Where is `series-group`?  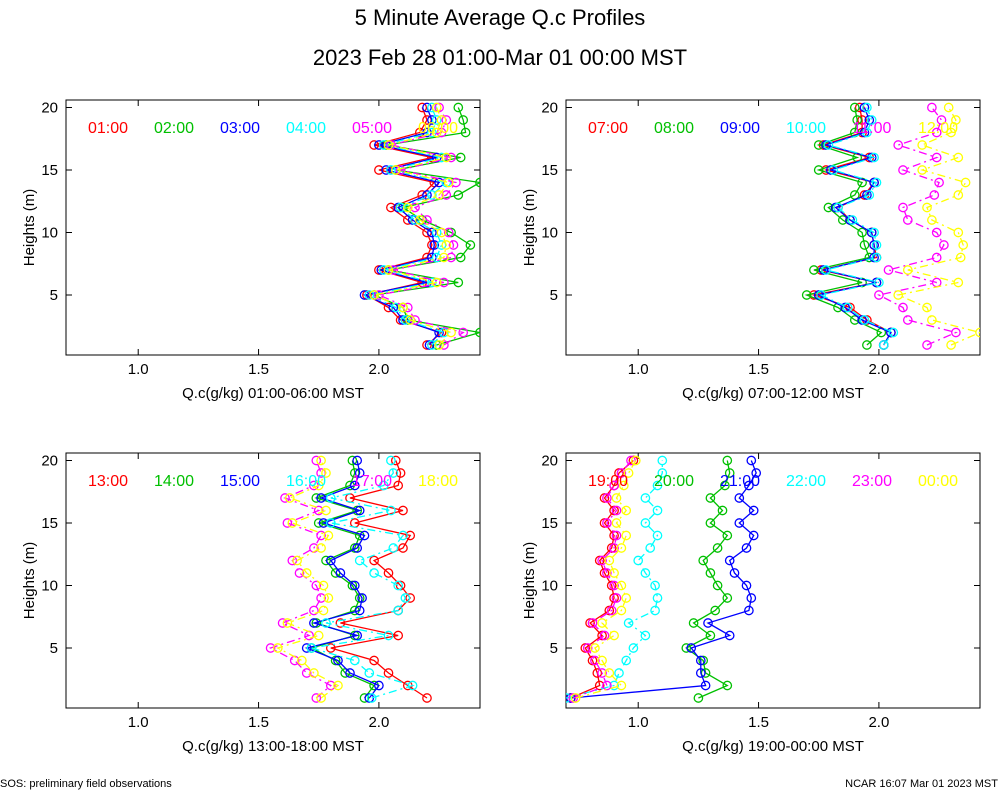 series-group is located at coordinates (664, 579).